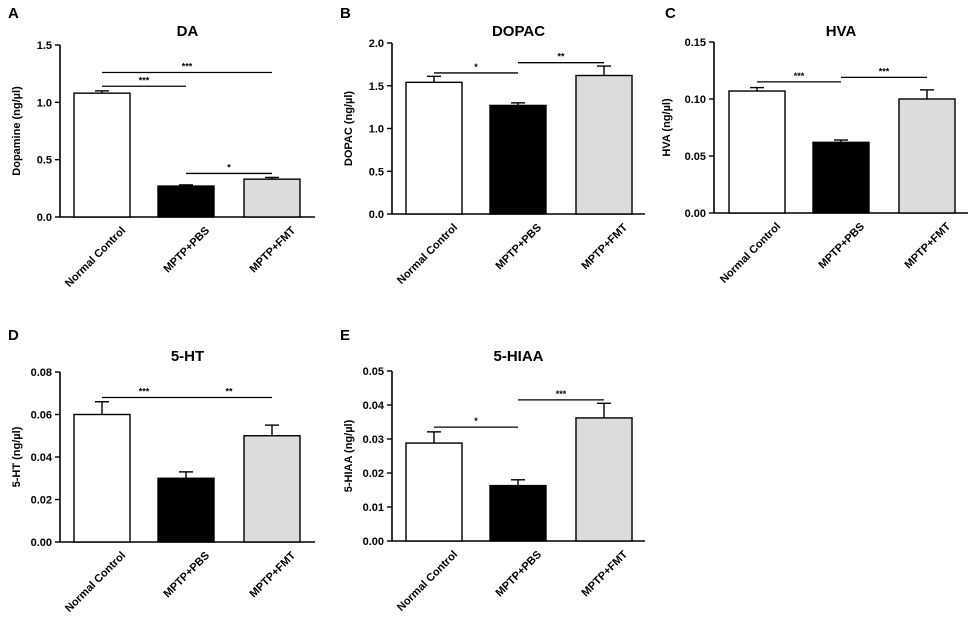 The width and height of the screenshot is (975, 623). I want to click on chart-title: HVA, so click(841, 31).